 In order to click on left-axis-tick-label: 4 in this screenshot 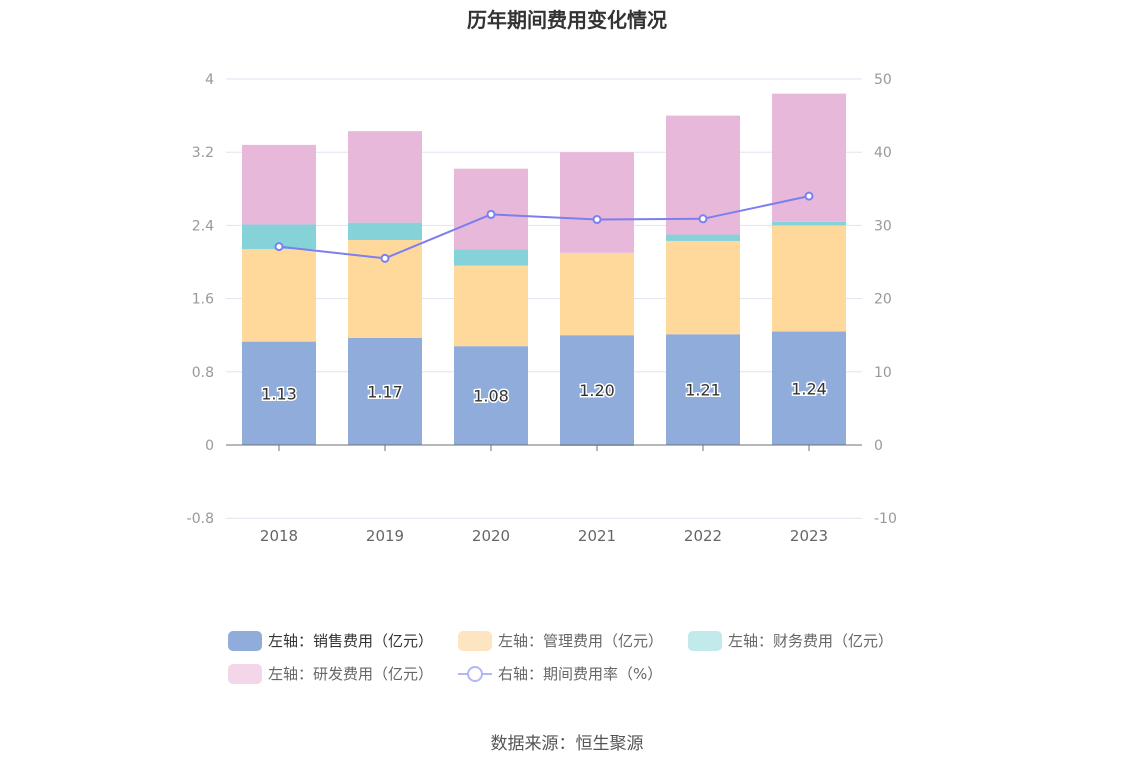, I will do `click(209, 80)`.